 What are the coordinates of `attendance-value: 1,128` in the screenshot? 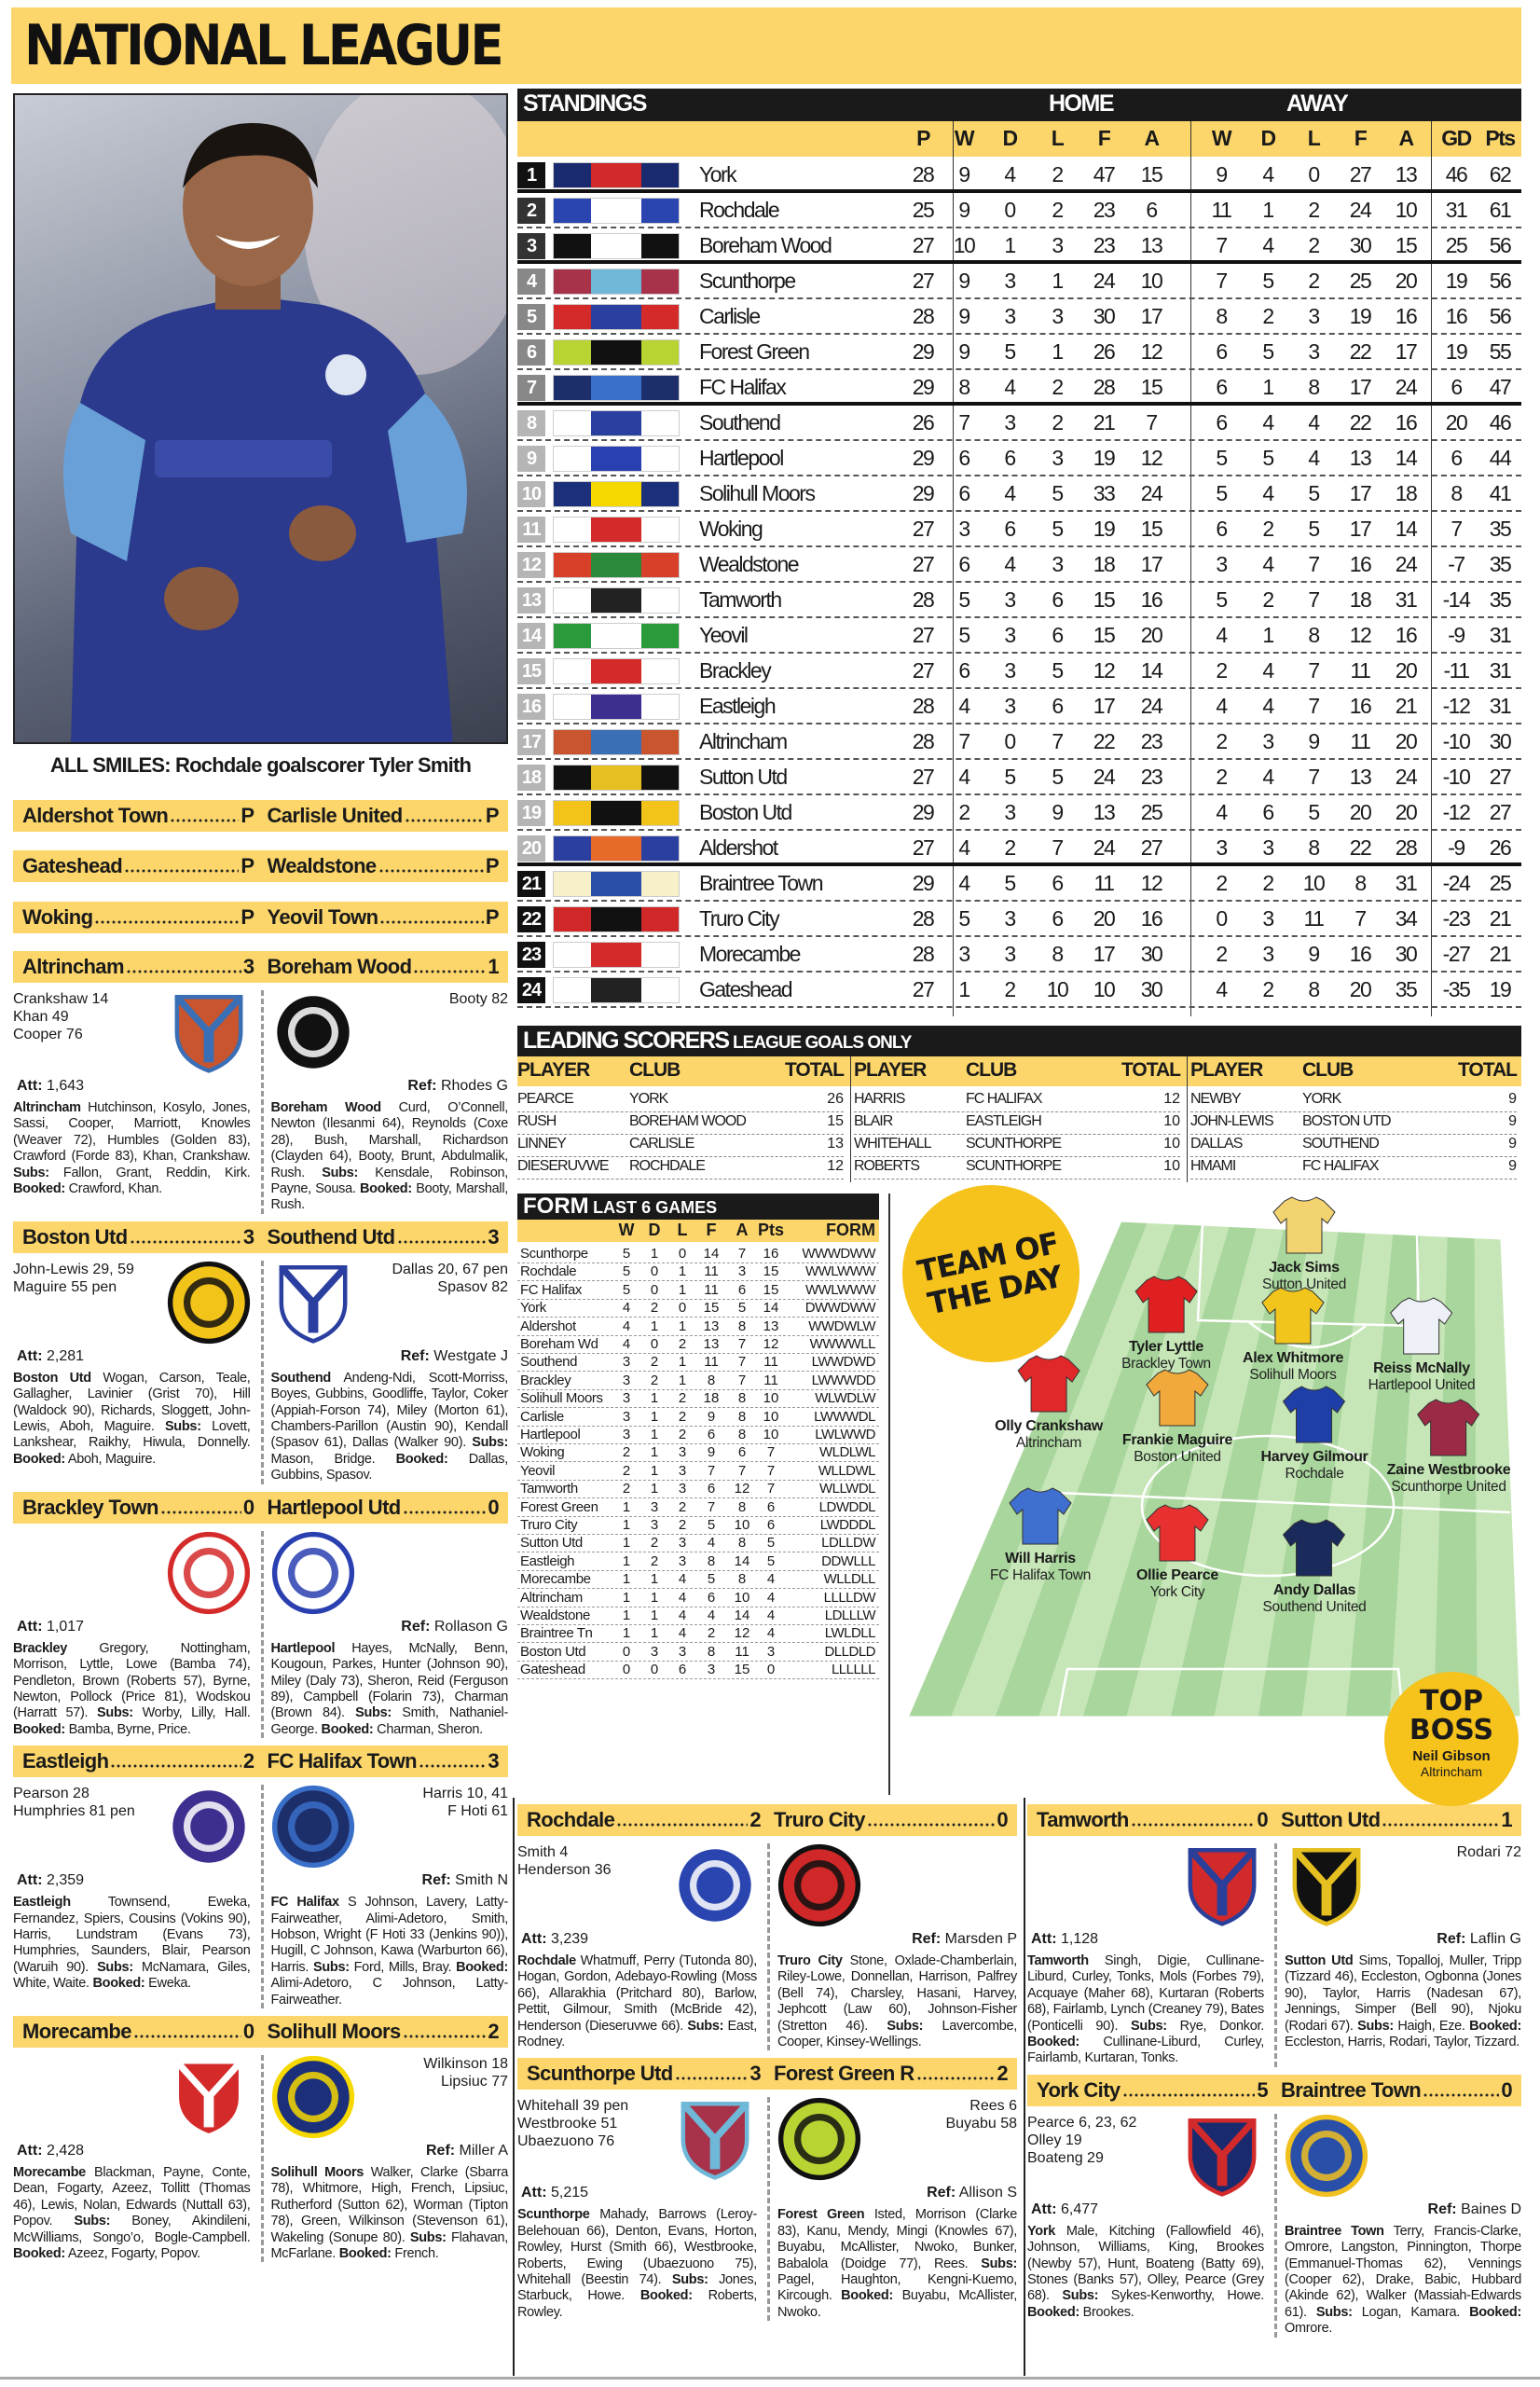 It's located at (1080, 1939).